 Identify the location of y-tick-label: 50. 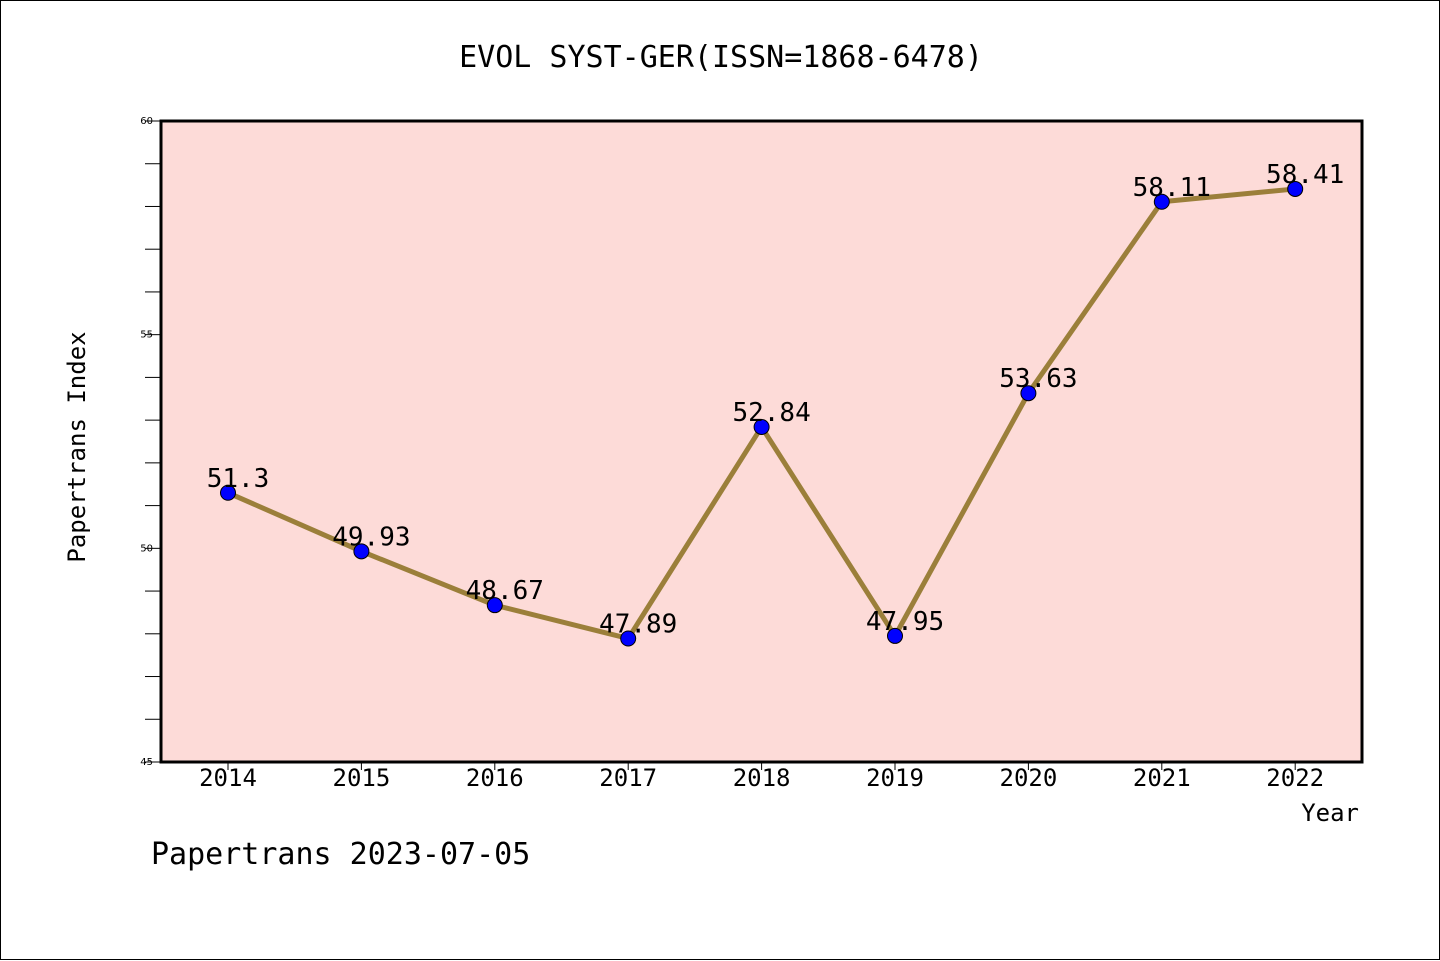
(146, 548).